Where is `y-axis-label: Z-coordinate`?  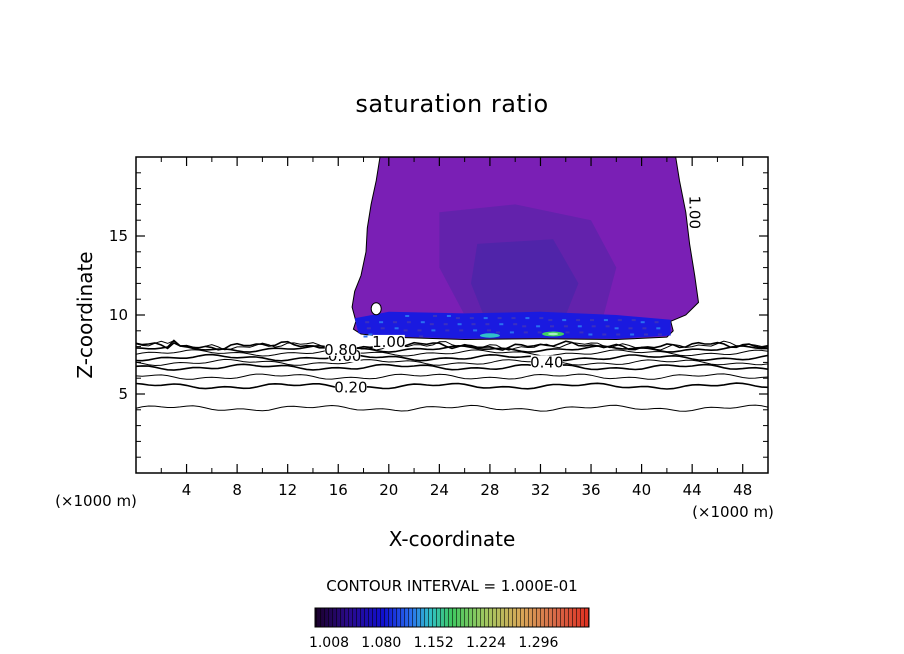 y-axis-label: Z-coordinate is located at coordinates (85, 314).